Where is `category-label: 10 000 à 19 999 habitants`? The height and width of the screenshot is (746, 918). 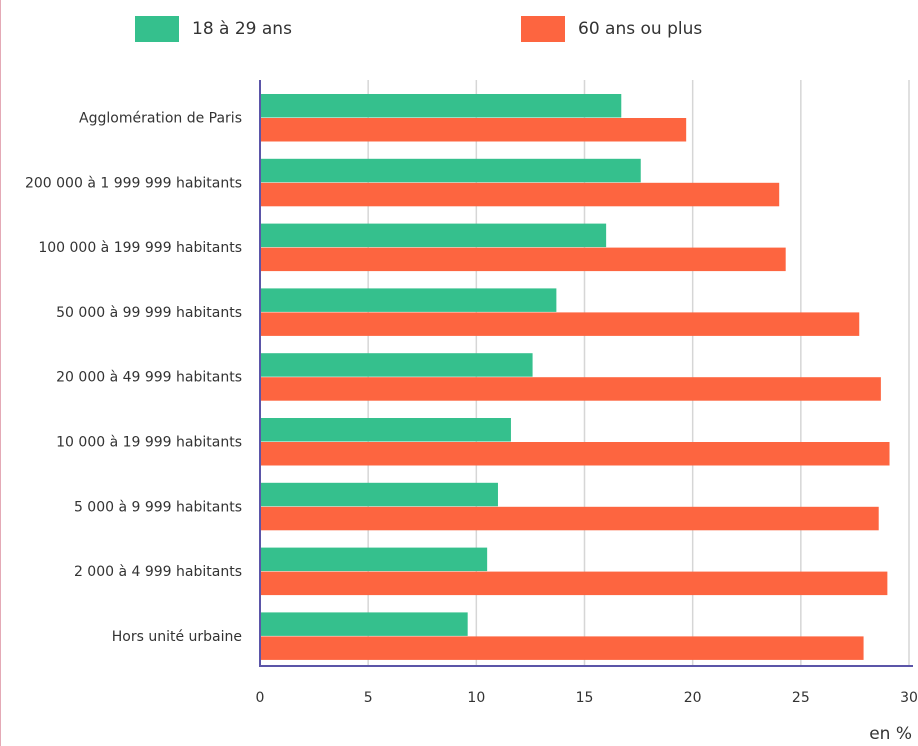
category-label: 10 000 à 19 999 habitants is located at coordinates (149, 443).